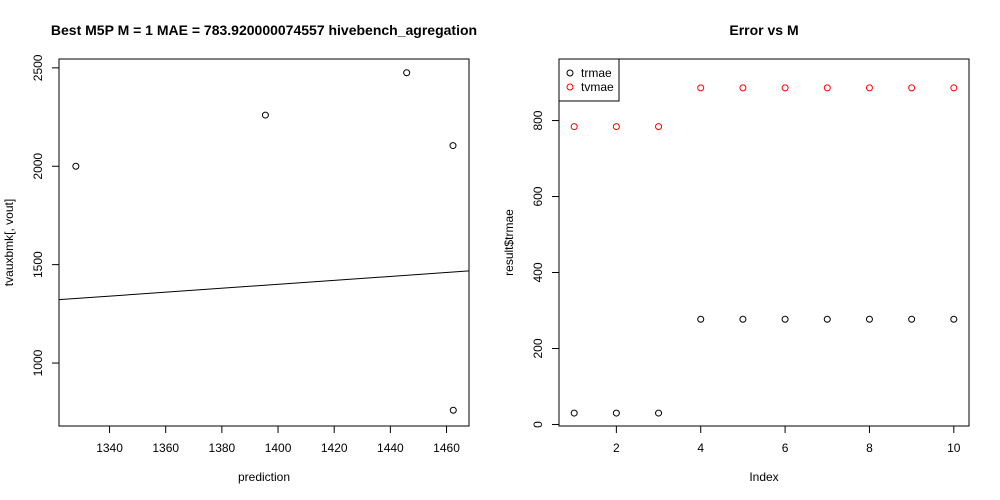 The height and width of the screenshot is (500, 1000). Describe the element at coordinates (446, 448) in the screenshot. I see `x-tick-label: 1460` at that location.